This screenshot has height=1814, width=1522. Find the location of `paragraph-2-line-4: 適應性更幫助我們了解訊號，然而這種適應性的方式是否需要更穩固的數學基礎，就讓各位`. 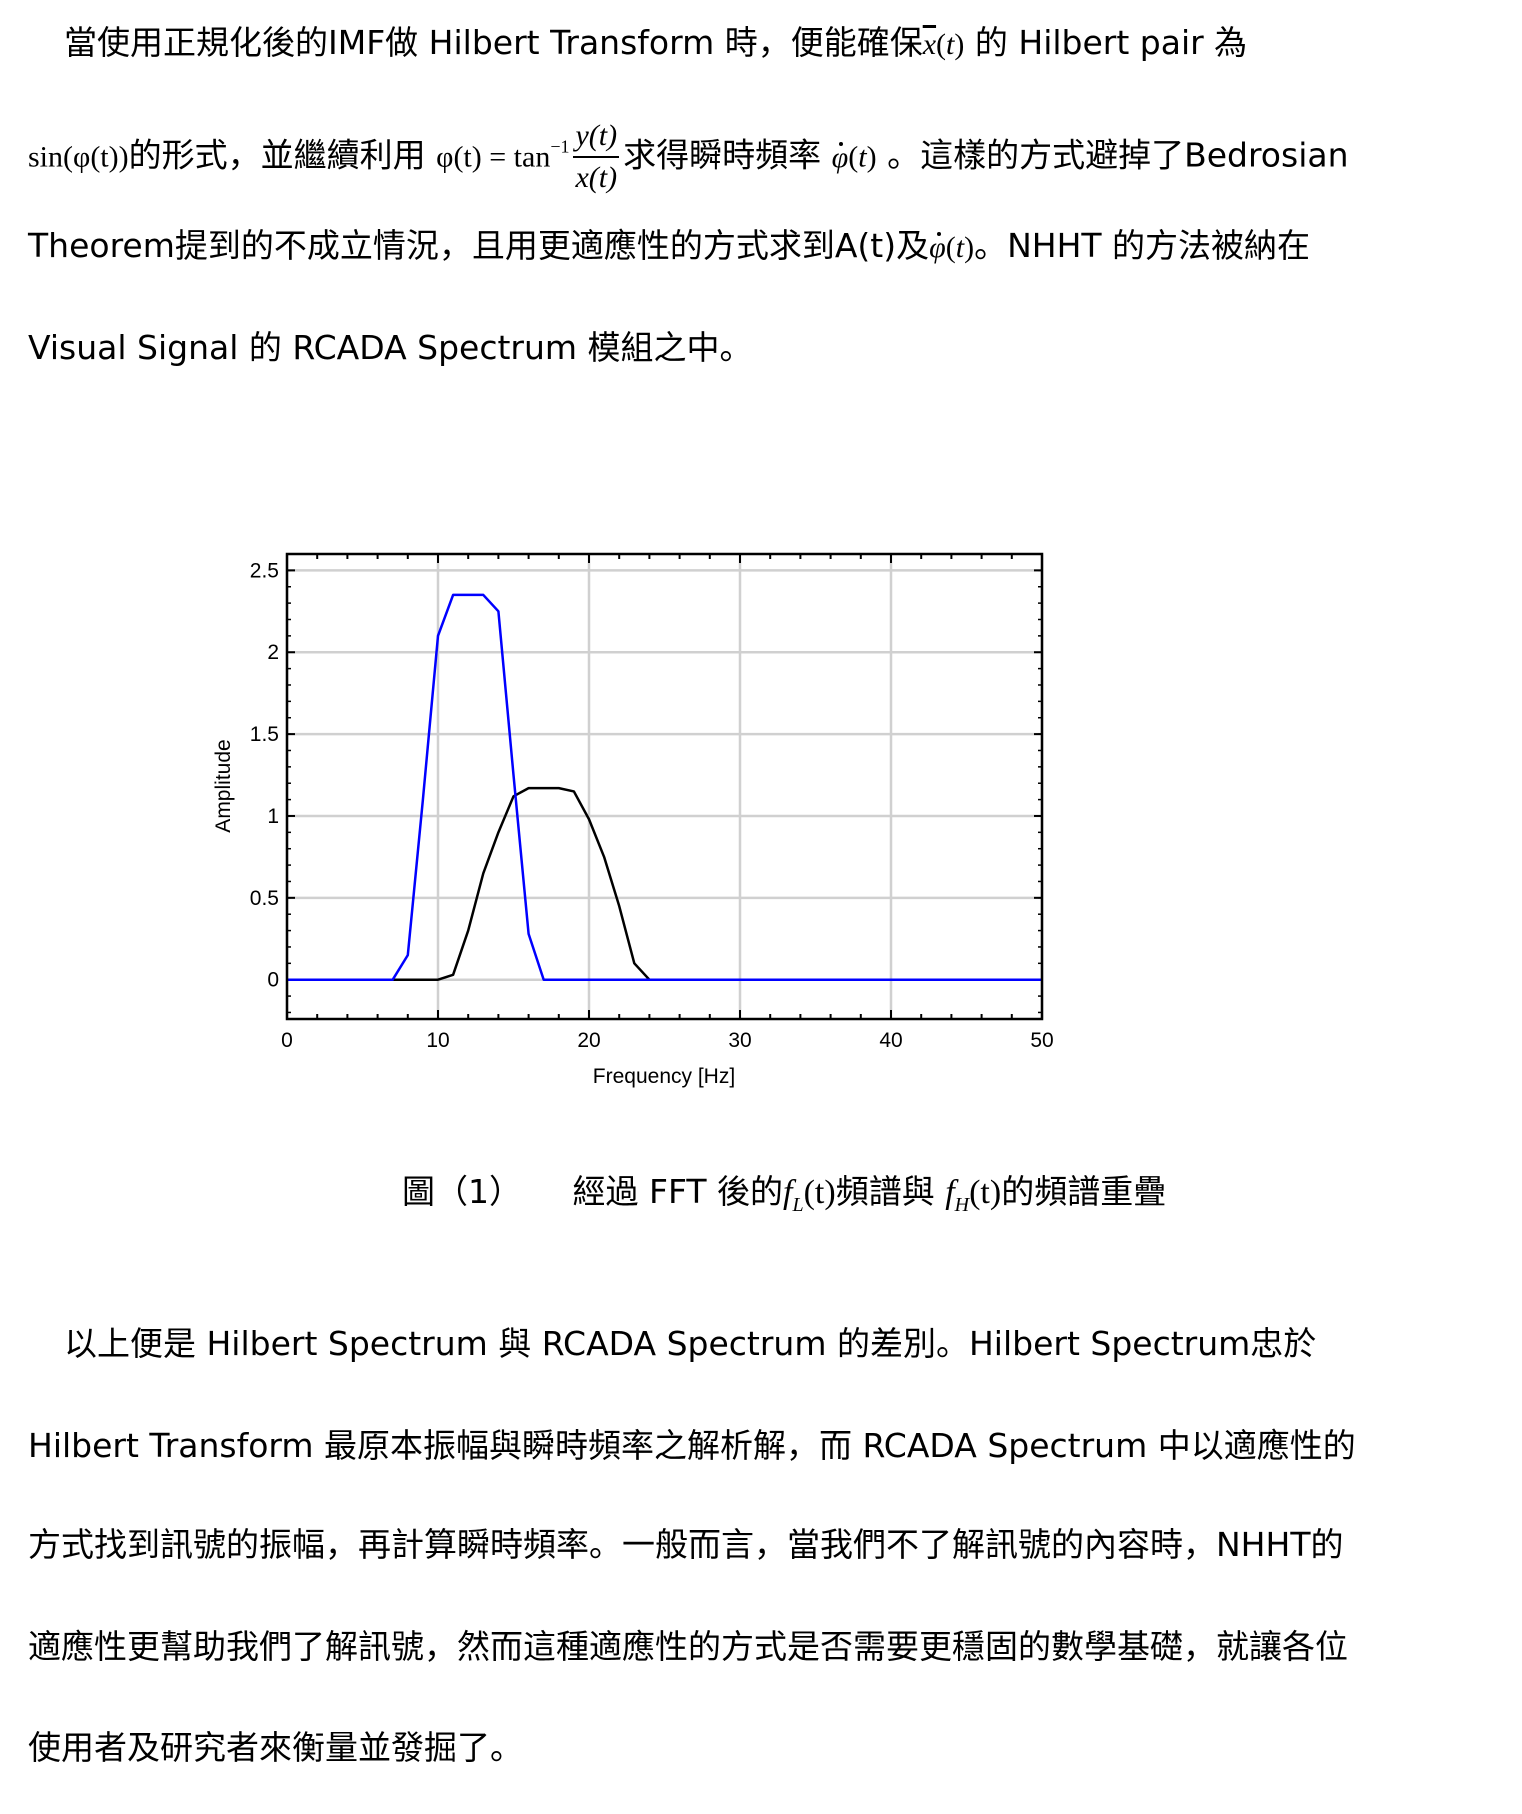

paragraph-2-line-4: 適應性更幫助我們了解訊號，然而這種適應性的方式是否需要更穩固的數學基礎，就讓各位 is located at coordinates (688, 1646).